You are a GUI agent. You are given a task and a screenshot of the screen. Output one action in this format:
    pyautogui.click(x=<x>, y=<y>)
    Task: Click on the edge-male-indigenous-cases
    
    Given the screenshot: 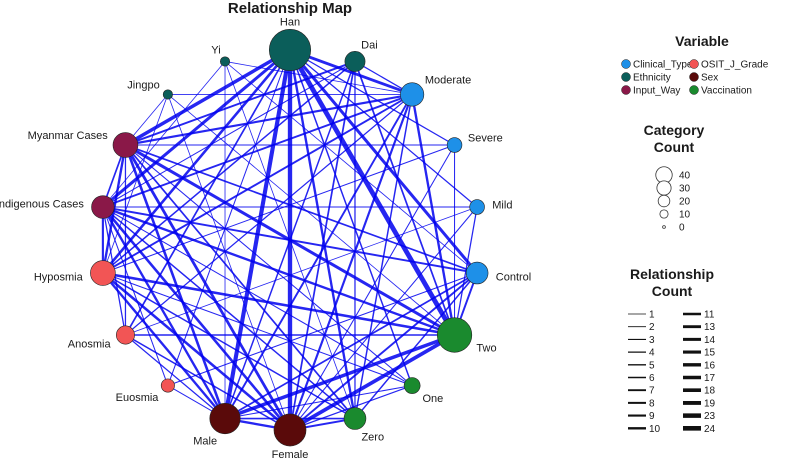 What is the action you would take?
    pyautogui.click(x=164, y=313)
    